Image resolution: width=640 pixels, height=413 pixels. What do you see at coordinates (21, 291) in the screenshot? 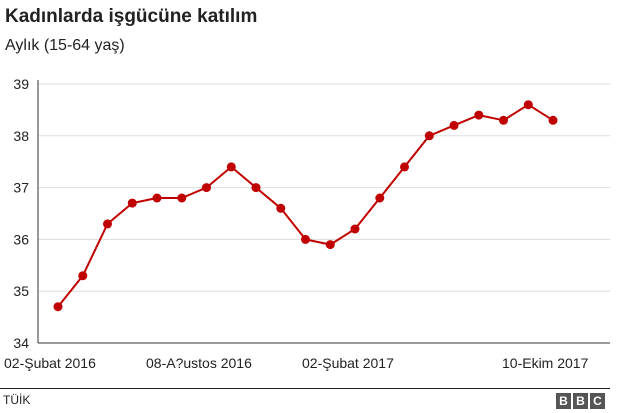
I see `y-tick-label: 35` at bounding box center [21, 291].